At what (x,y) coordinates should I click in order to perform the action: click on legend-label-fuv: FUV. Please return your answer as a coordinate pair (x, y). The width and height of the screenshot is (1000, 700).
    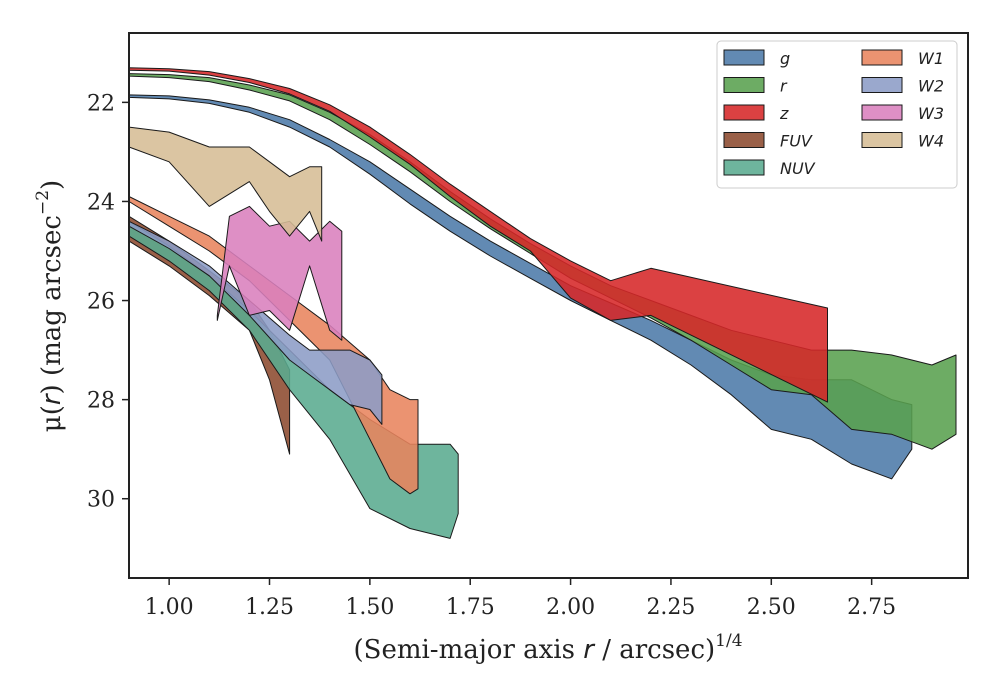
    Looking at the image, I should click on (796, 141).